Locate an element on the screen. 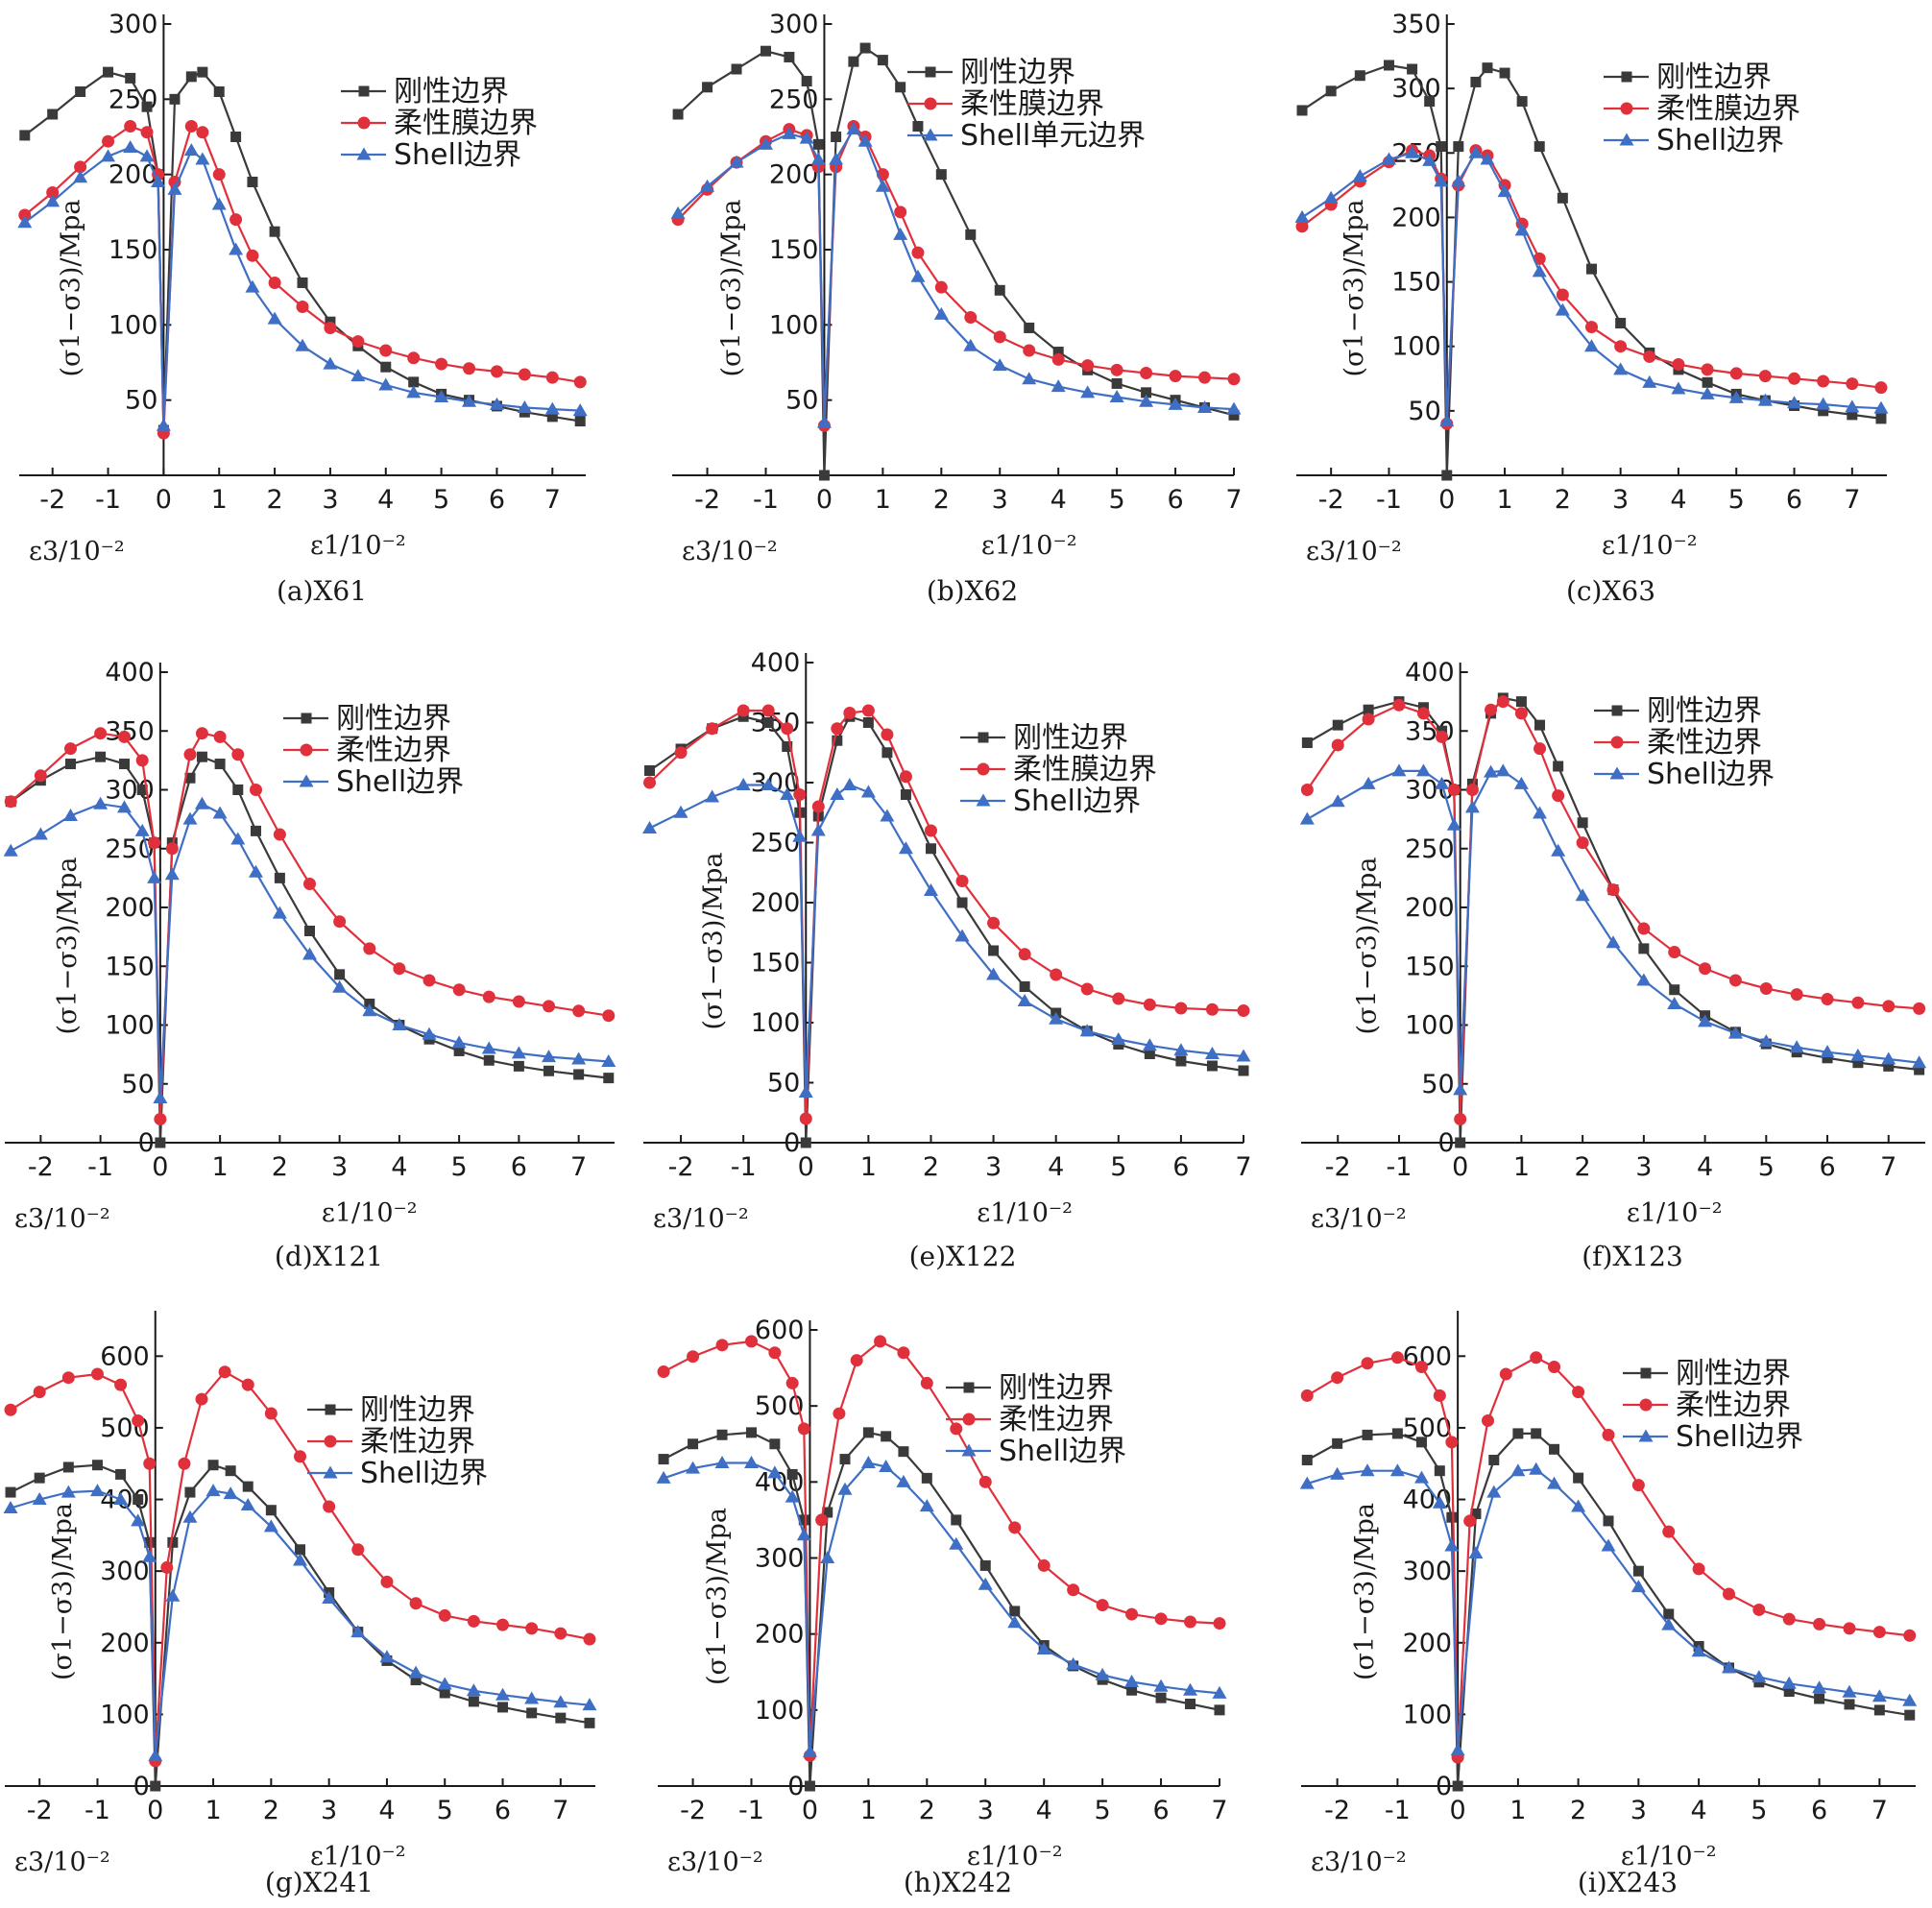  x-axis-label-left: ε3/10⁻² is located at coordinates (62, 1863).